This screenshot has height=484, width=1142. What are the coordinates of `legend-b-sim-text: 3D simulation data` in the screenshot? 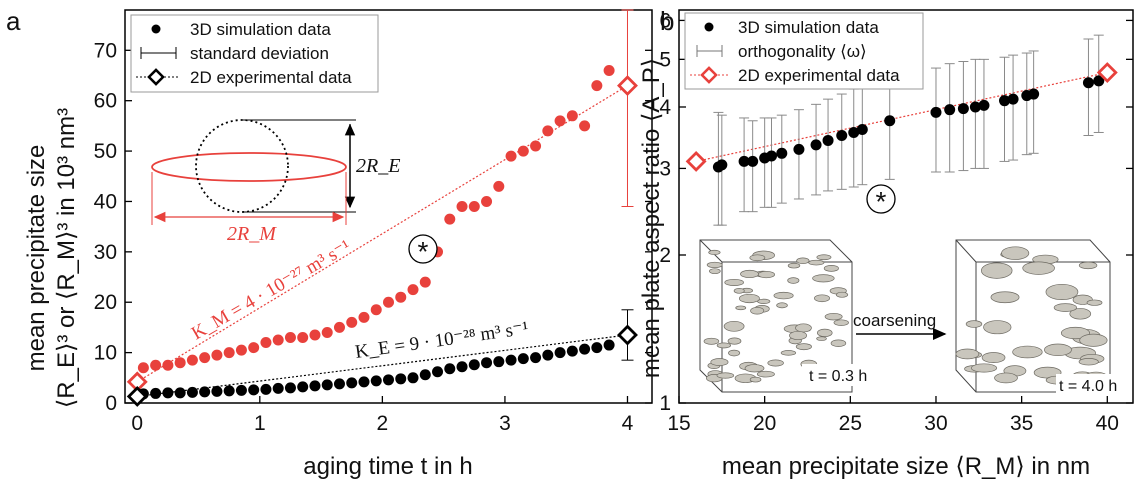 It's located at (808, 27).